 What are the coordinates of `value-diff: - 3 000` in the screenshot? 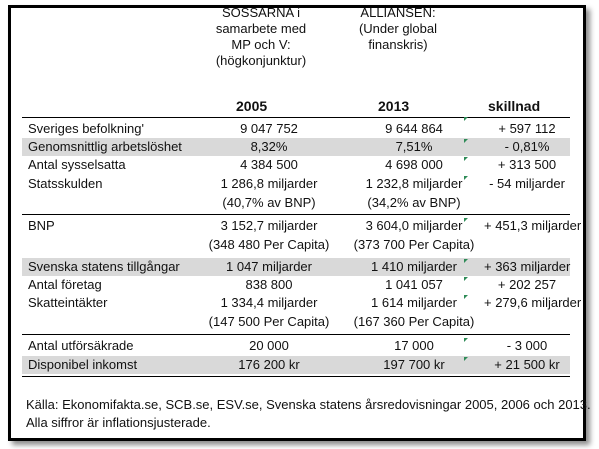 It's located at (527, 345).